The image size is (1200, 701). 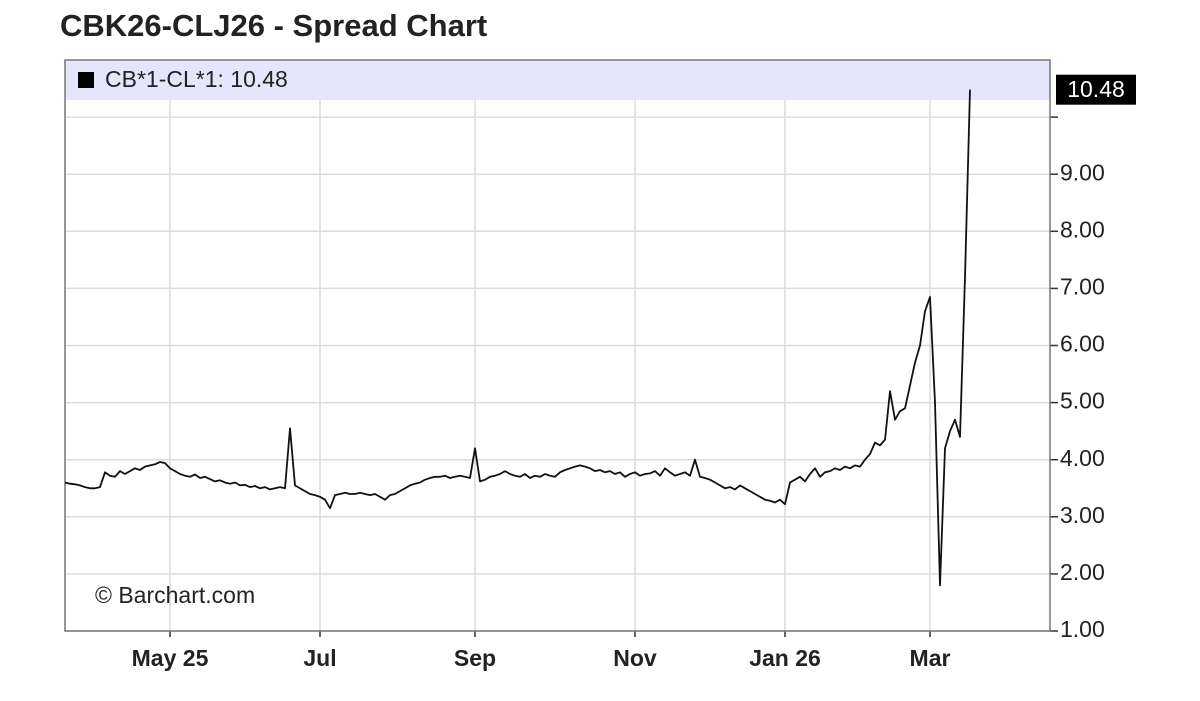 What do you see at coordinates (273, 25) in the screenshot?
I see `chart-title: CBK26-CLJ26 - Spread Chart` at bounding box center [273, 25].